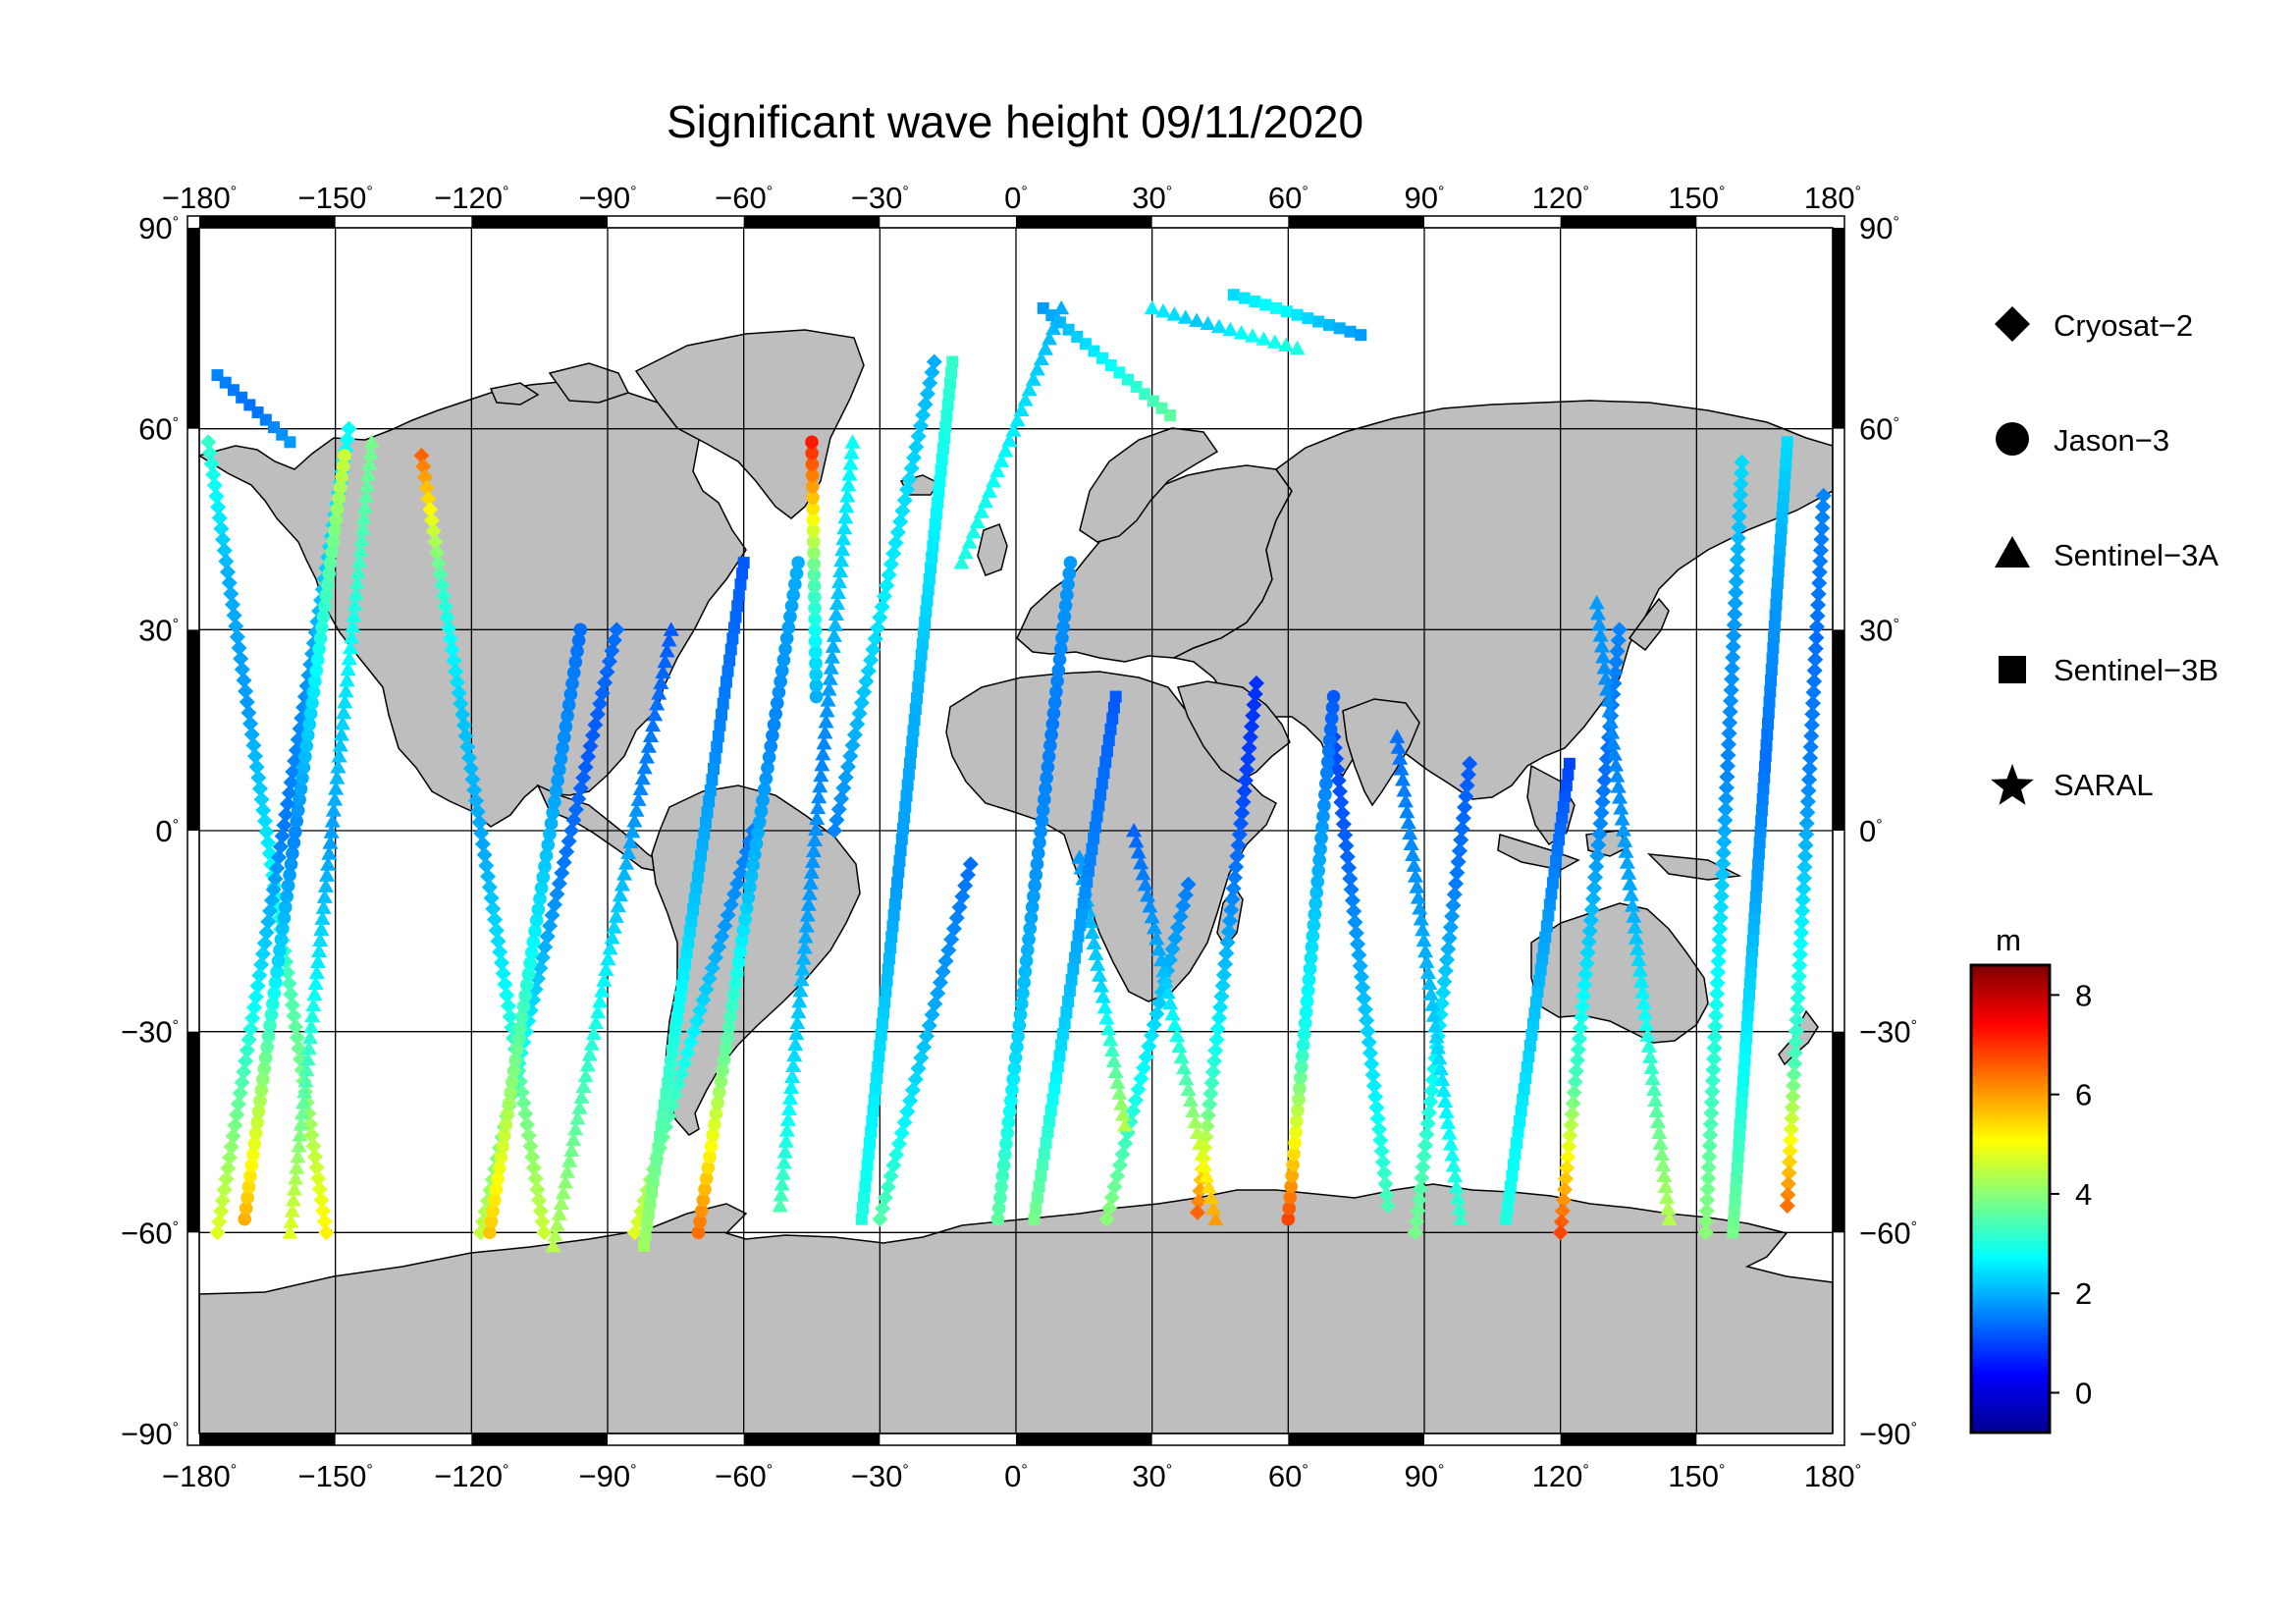  I want to click on circle-marker-icon, so click(2012, 439).